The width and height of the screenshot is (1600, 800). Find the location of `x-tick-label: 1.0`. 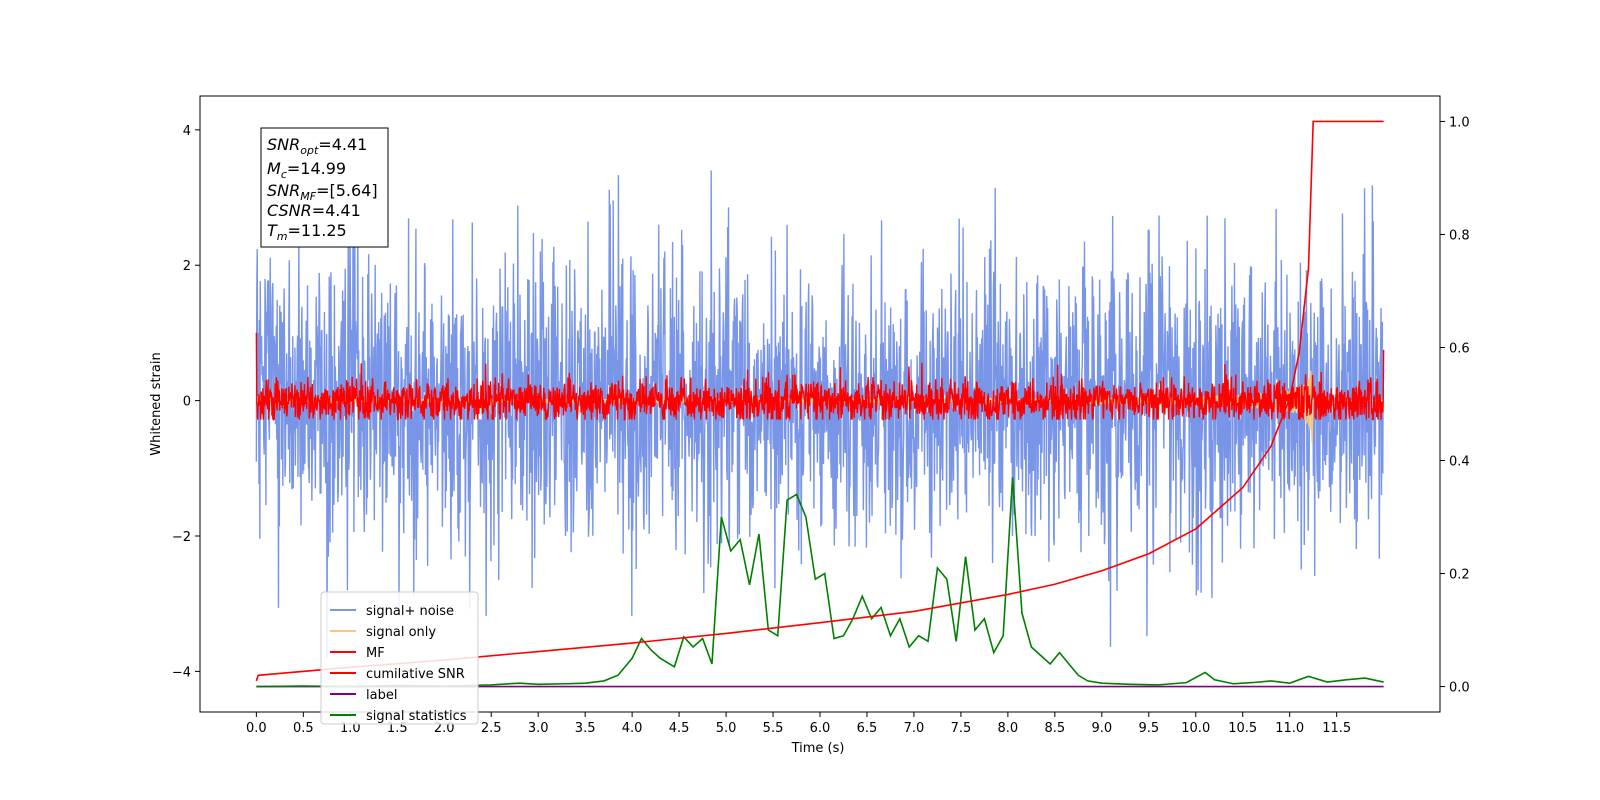

x-tick-label: 1.0 is located at coordinates (350, 728).